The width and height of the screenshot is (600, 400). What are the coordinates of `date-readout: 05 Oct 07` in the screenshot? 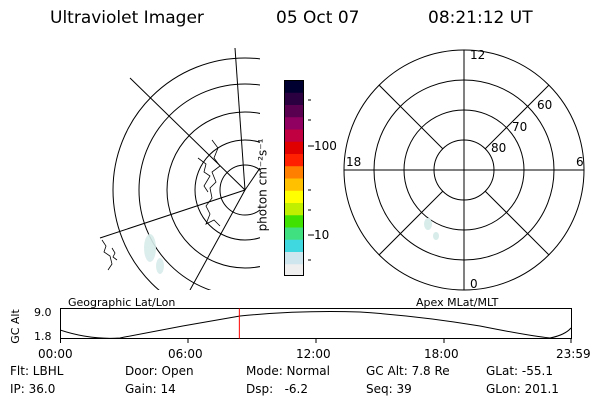 It's located at (318, 18).